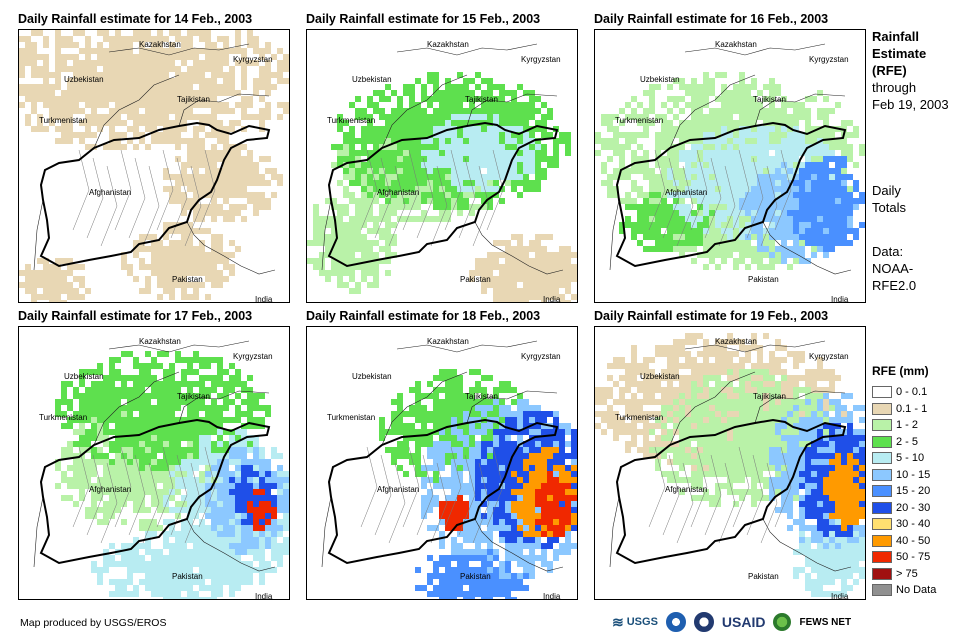  I want to click on province-border, so click(495, 190).